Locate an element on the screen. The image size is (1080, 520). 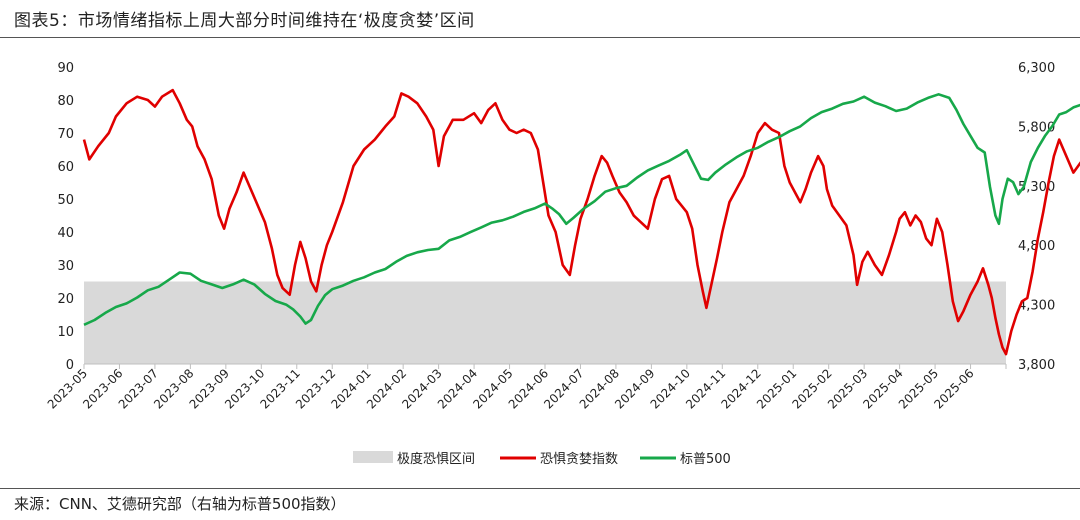
x-tick-label: 2025-06 is located at coordinates (953, 388).